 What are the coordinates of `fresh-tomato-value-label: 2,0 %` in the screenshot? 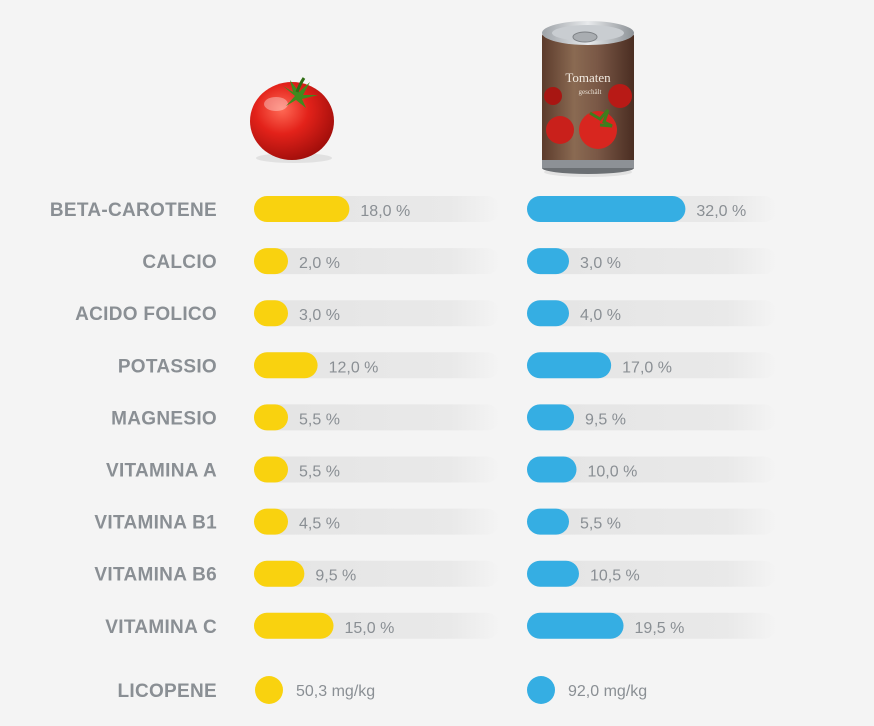 It's located at (319, 263).